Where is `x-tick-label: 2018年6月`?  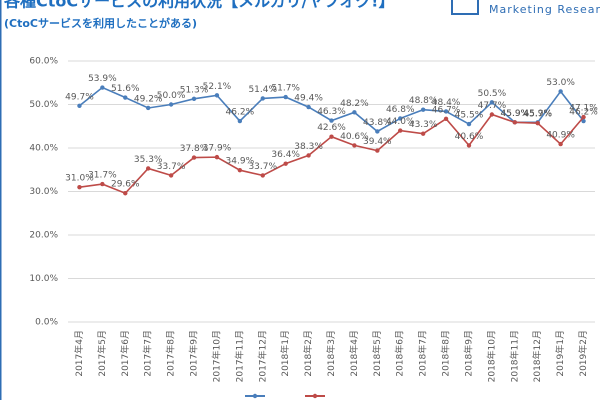 x-tick-label: 2018年6月 is located at coordinates (400, 353).